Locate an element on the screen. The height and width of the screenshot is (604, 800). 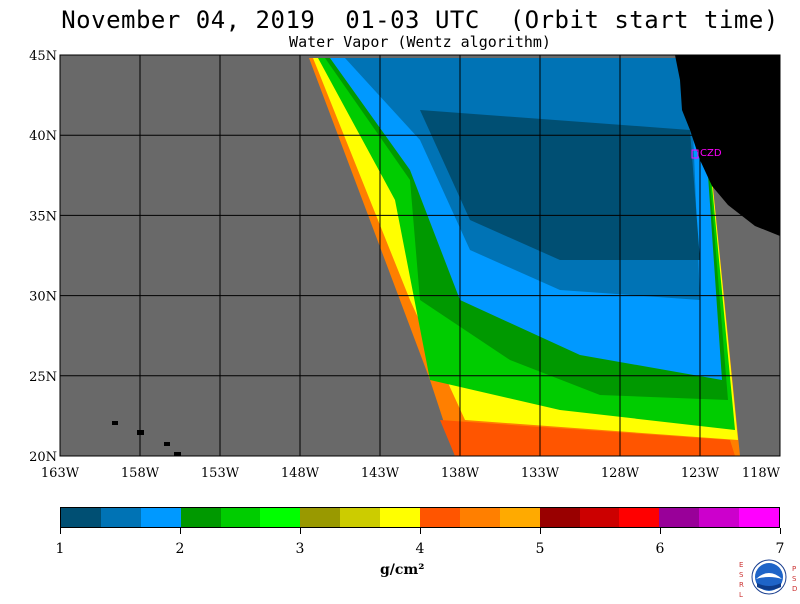
longitude-label: 153W is located at coordinates (220, 473).